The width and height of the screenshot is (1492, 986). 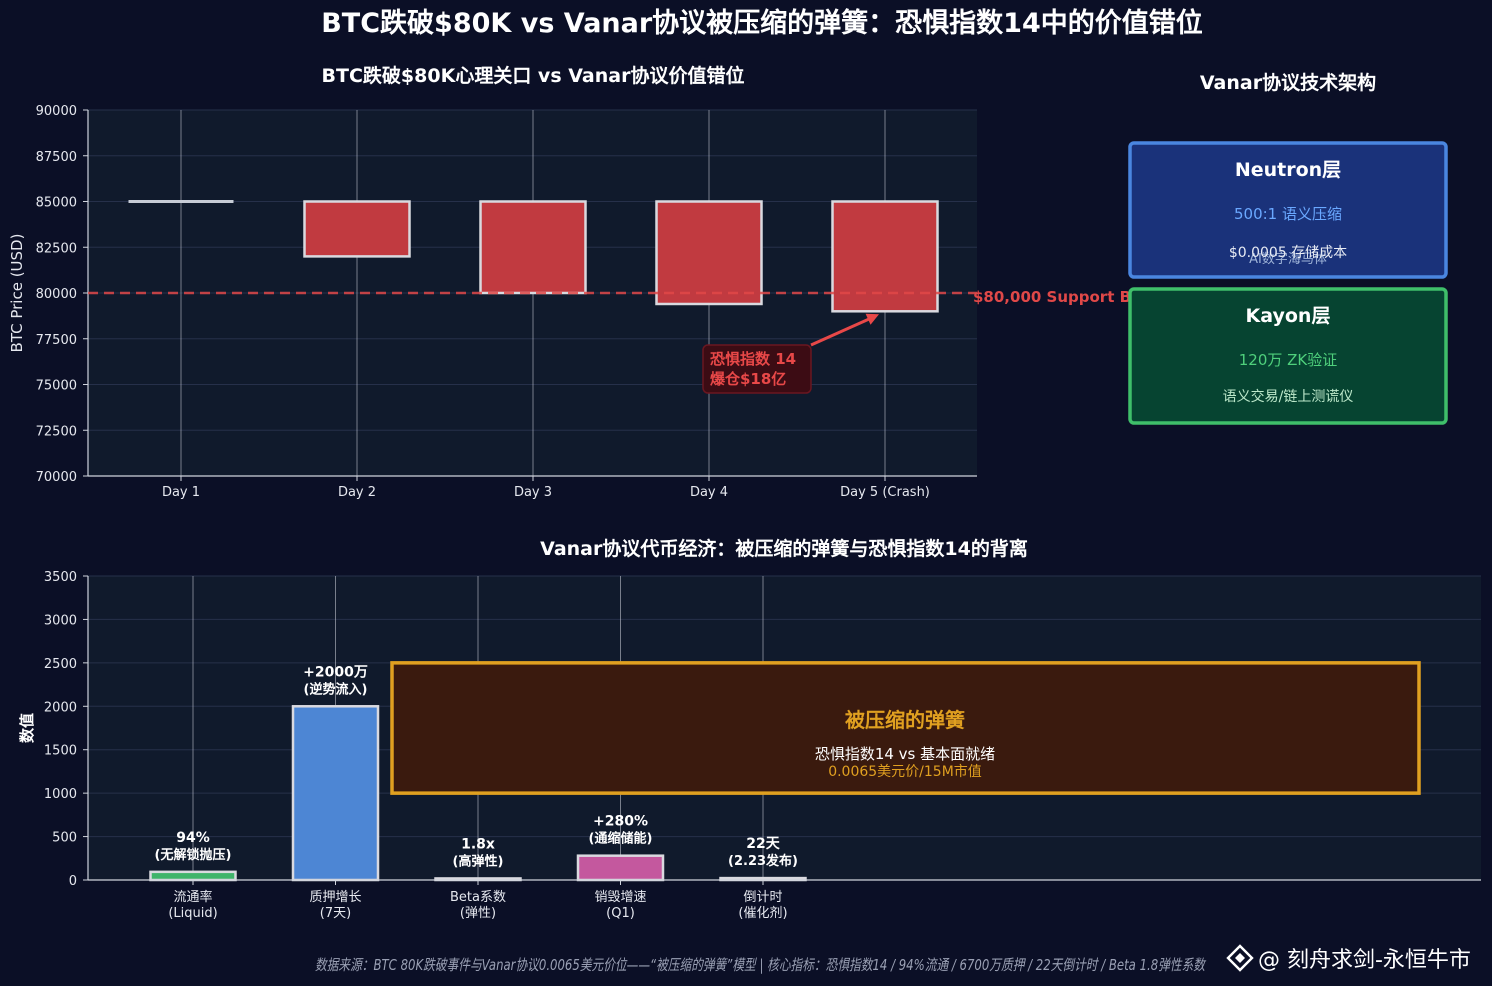 I want to click on btc-y-tick-label: 77500, so click(x=56, y=340).